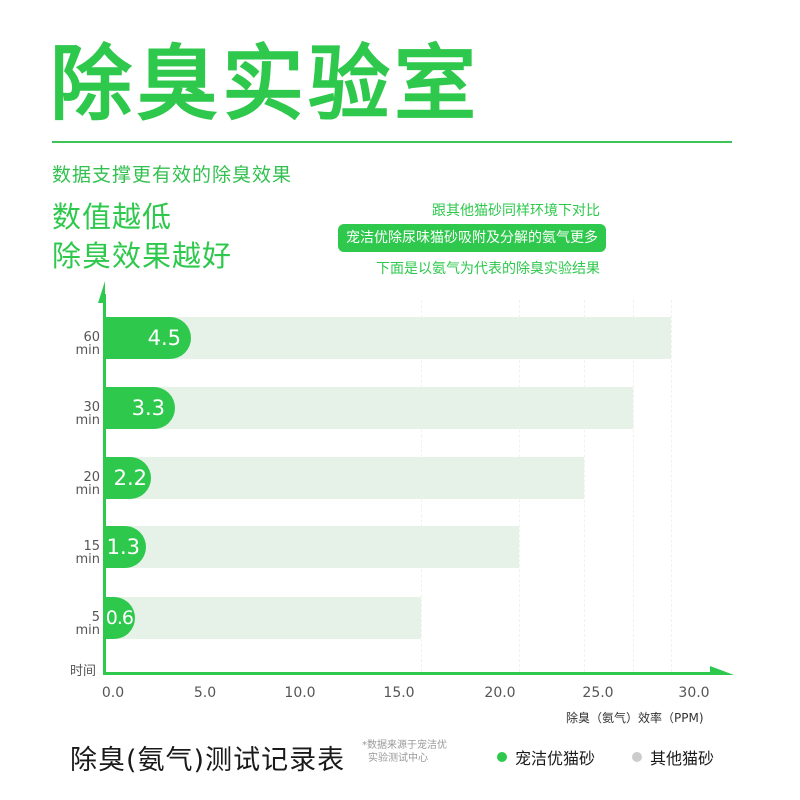 Image resolution: width=800 pixels, height=800 pixels. What do you see at coordinates (488, 269) in the screenshot?
I see `note-line-3: 下面是以氨气为代表的除臭实验结果` at bounding box center [488, 269].